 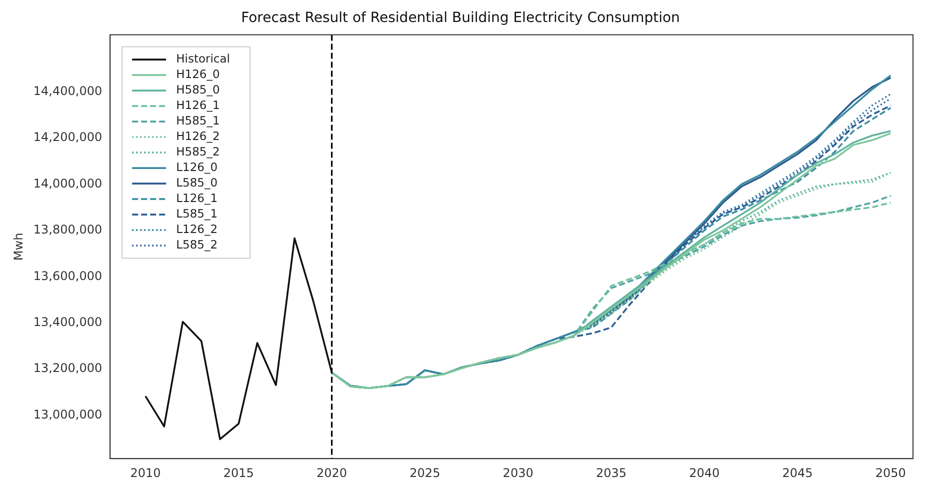 What do you see at coordinates (67, 275) in the screenshot?
I see `y-tick-label: 13,600,000` at bounding box center [67, 275].